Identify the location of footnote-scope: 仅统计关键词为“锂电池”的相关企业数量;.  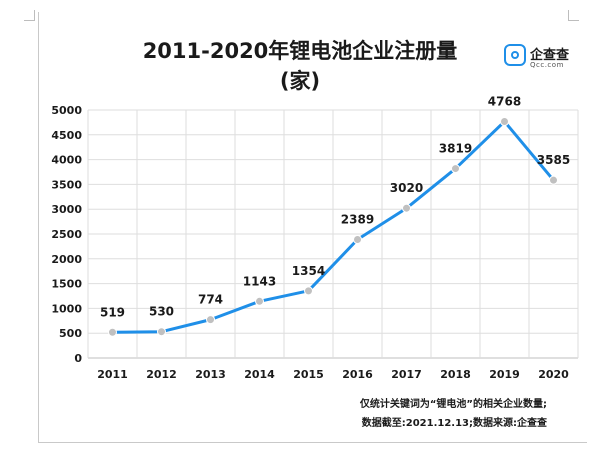
(453, 404).